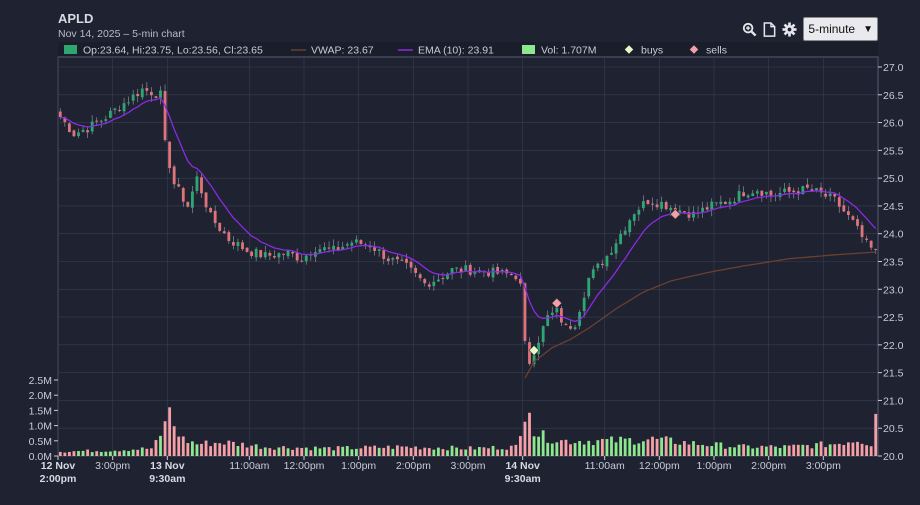 The width and height of the screenshot is (920, 505). I want to click on chart-toolbar: 5-minute ▼, so click(809, 29).